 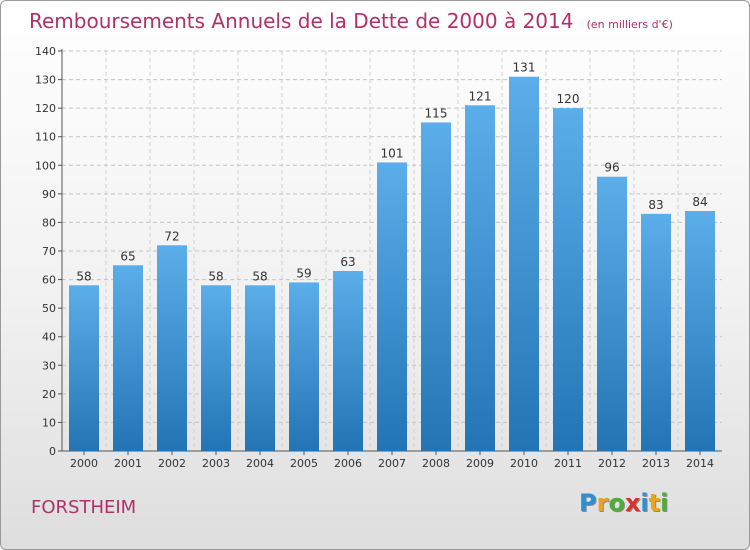 I want to click on commune-name: FORSTHEIM, so click(x=84, y=507).